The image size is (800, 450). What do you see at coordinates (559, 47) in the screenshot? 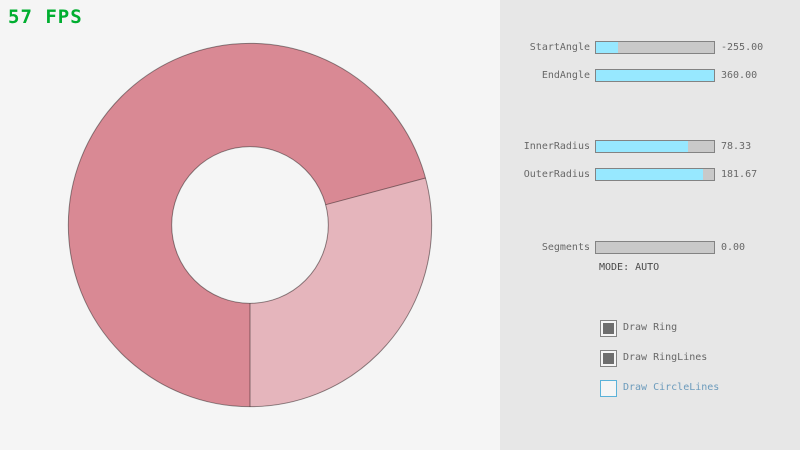
I see `slider-label-startangle: StartAngle` at bounding box center [559, 47].